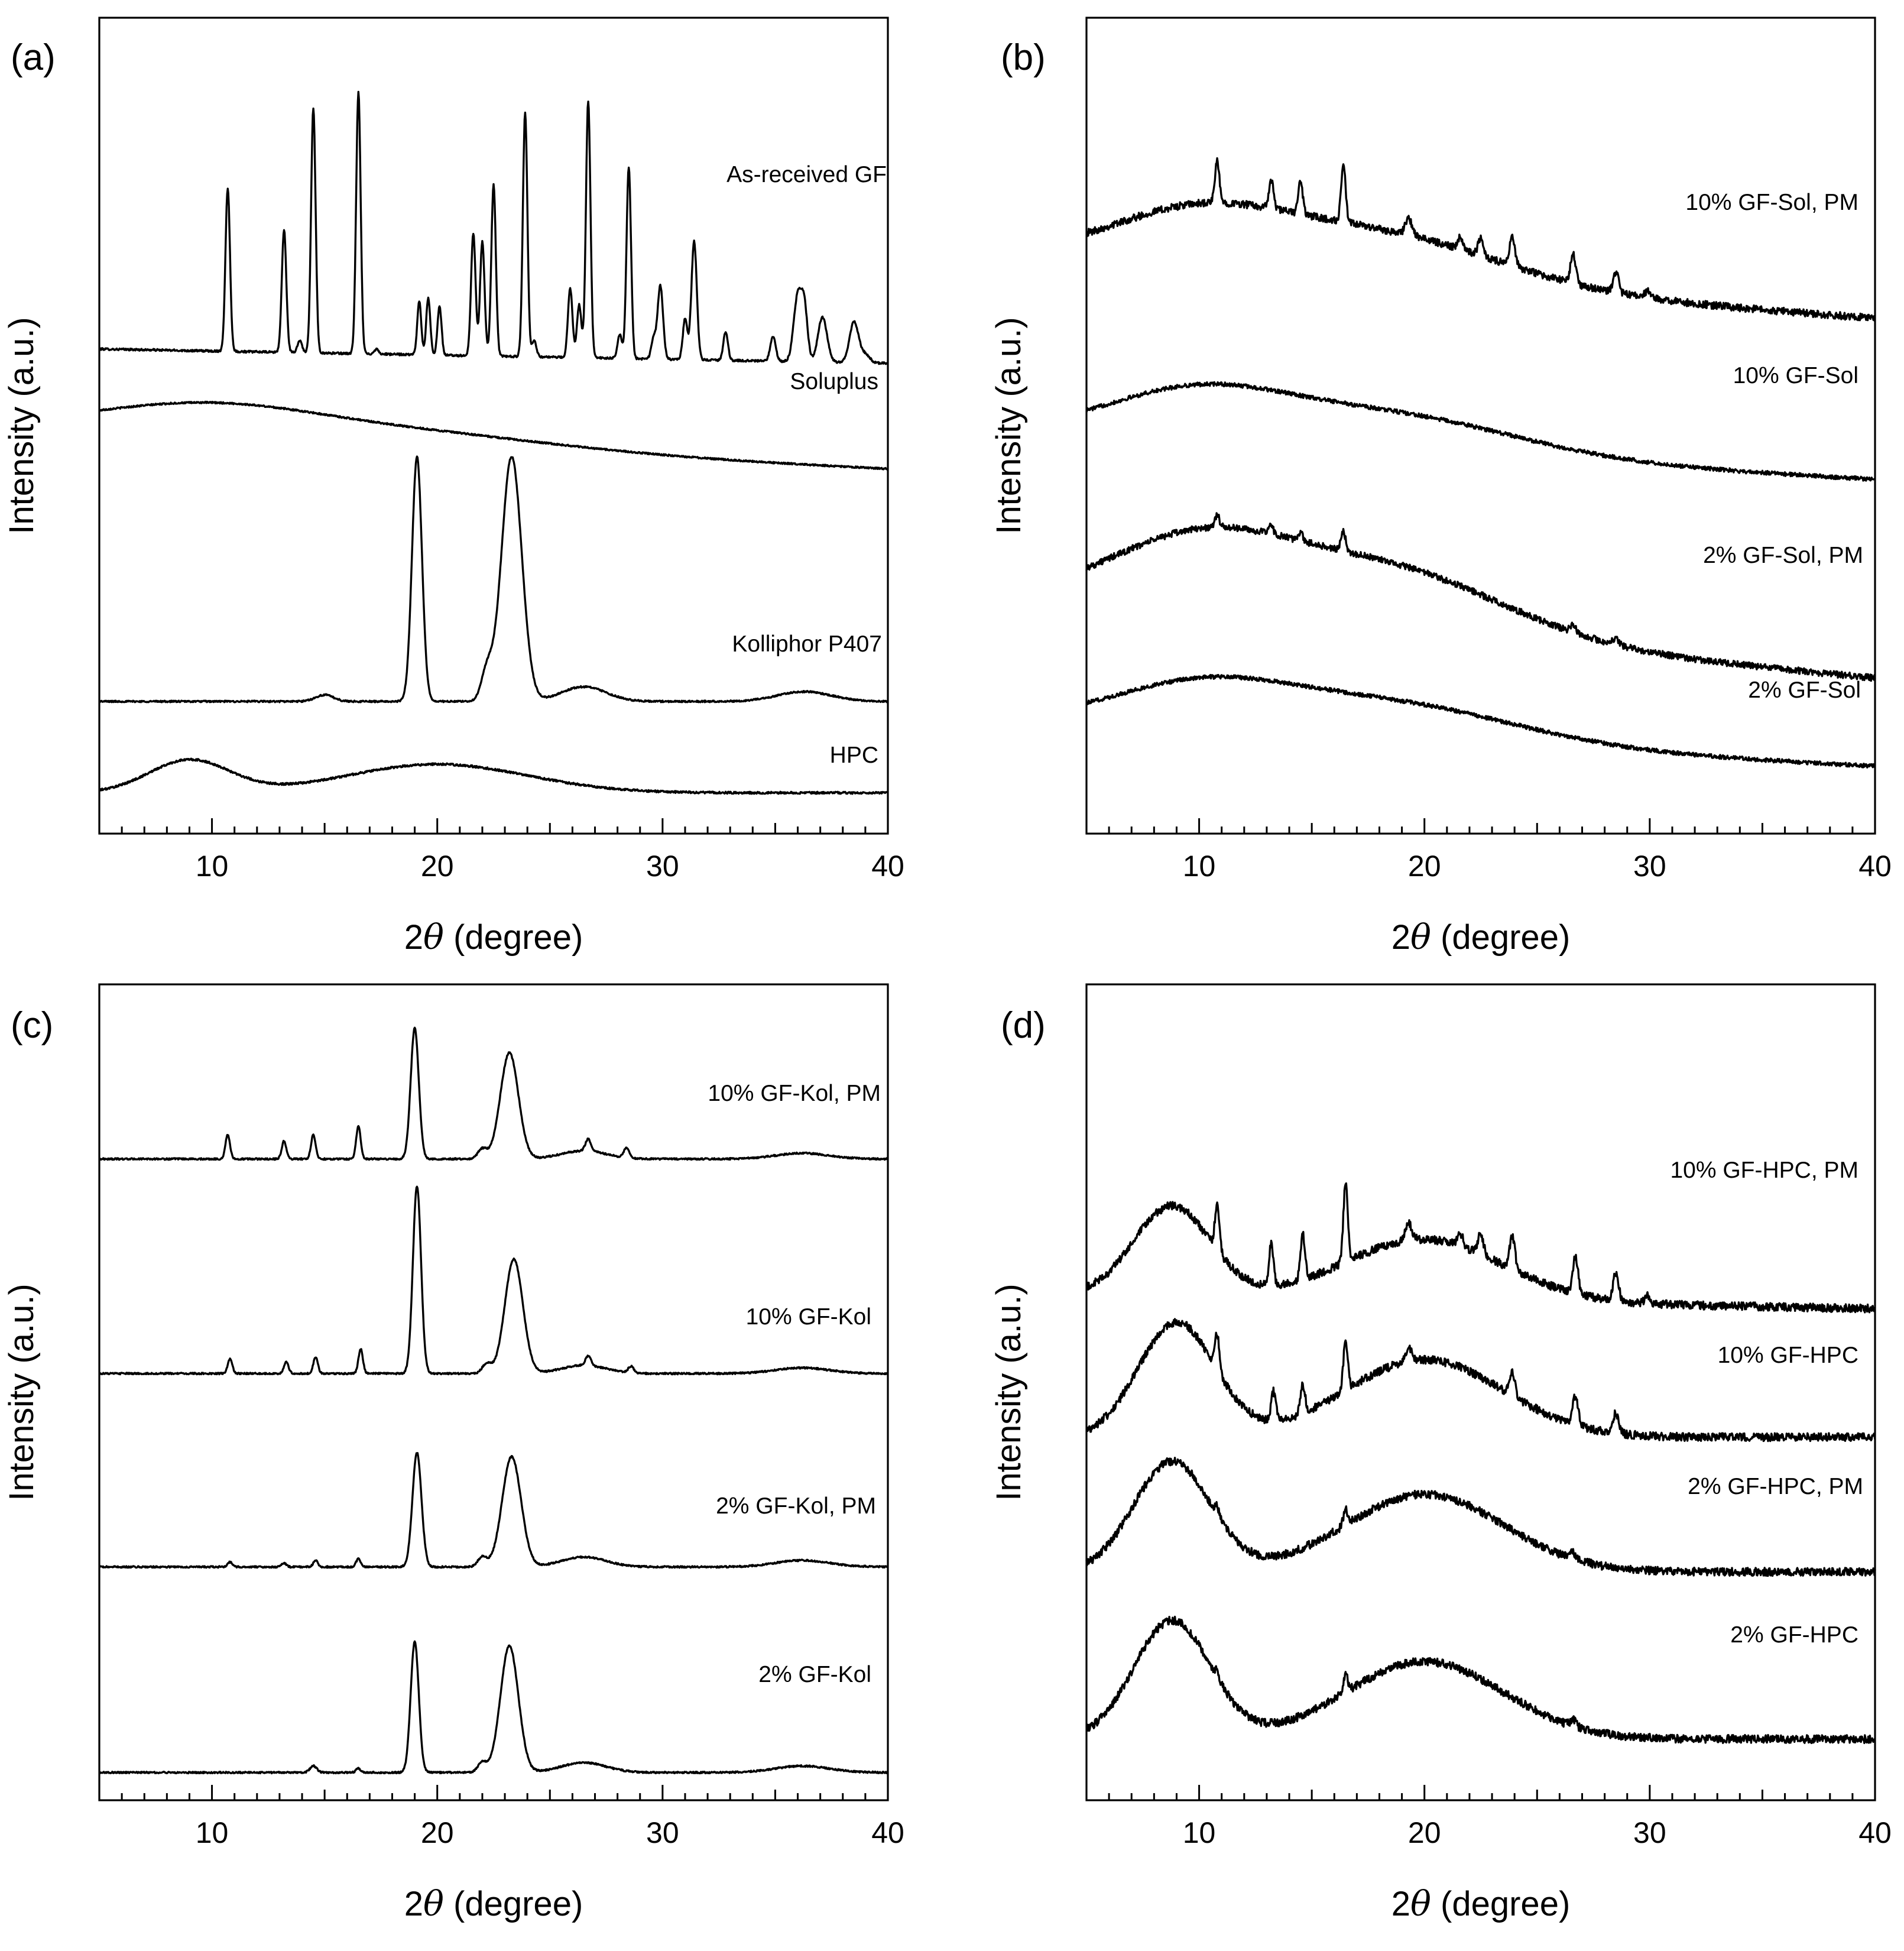  Describe the element at coordinates (1481, 1679) in the screenshot. I see `series-2-gf-hpc-line` at that location.